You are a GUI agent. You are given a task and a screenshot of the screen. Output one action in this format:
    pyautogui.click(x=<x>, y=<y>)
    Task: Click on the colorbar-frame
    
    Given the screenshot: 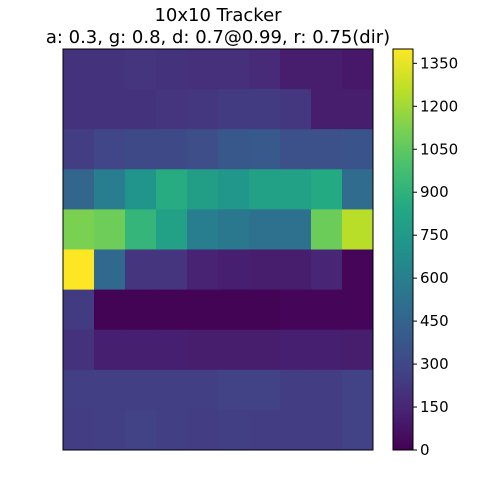 What is the action you would take?
    pyautogui.click(x=403, y=249)
    